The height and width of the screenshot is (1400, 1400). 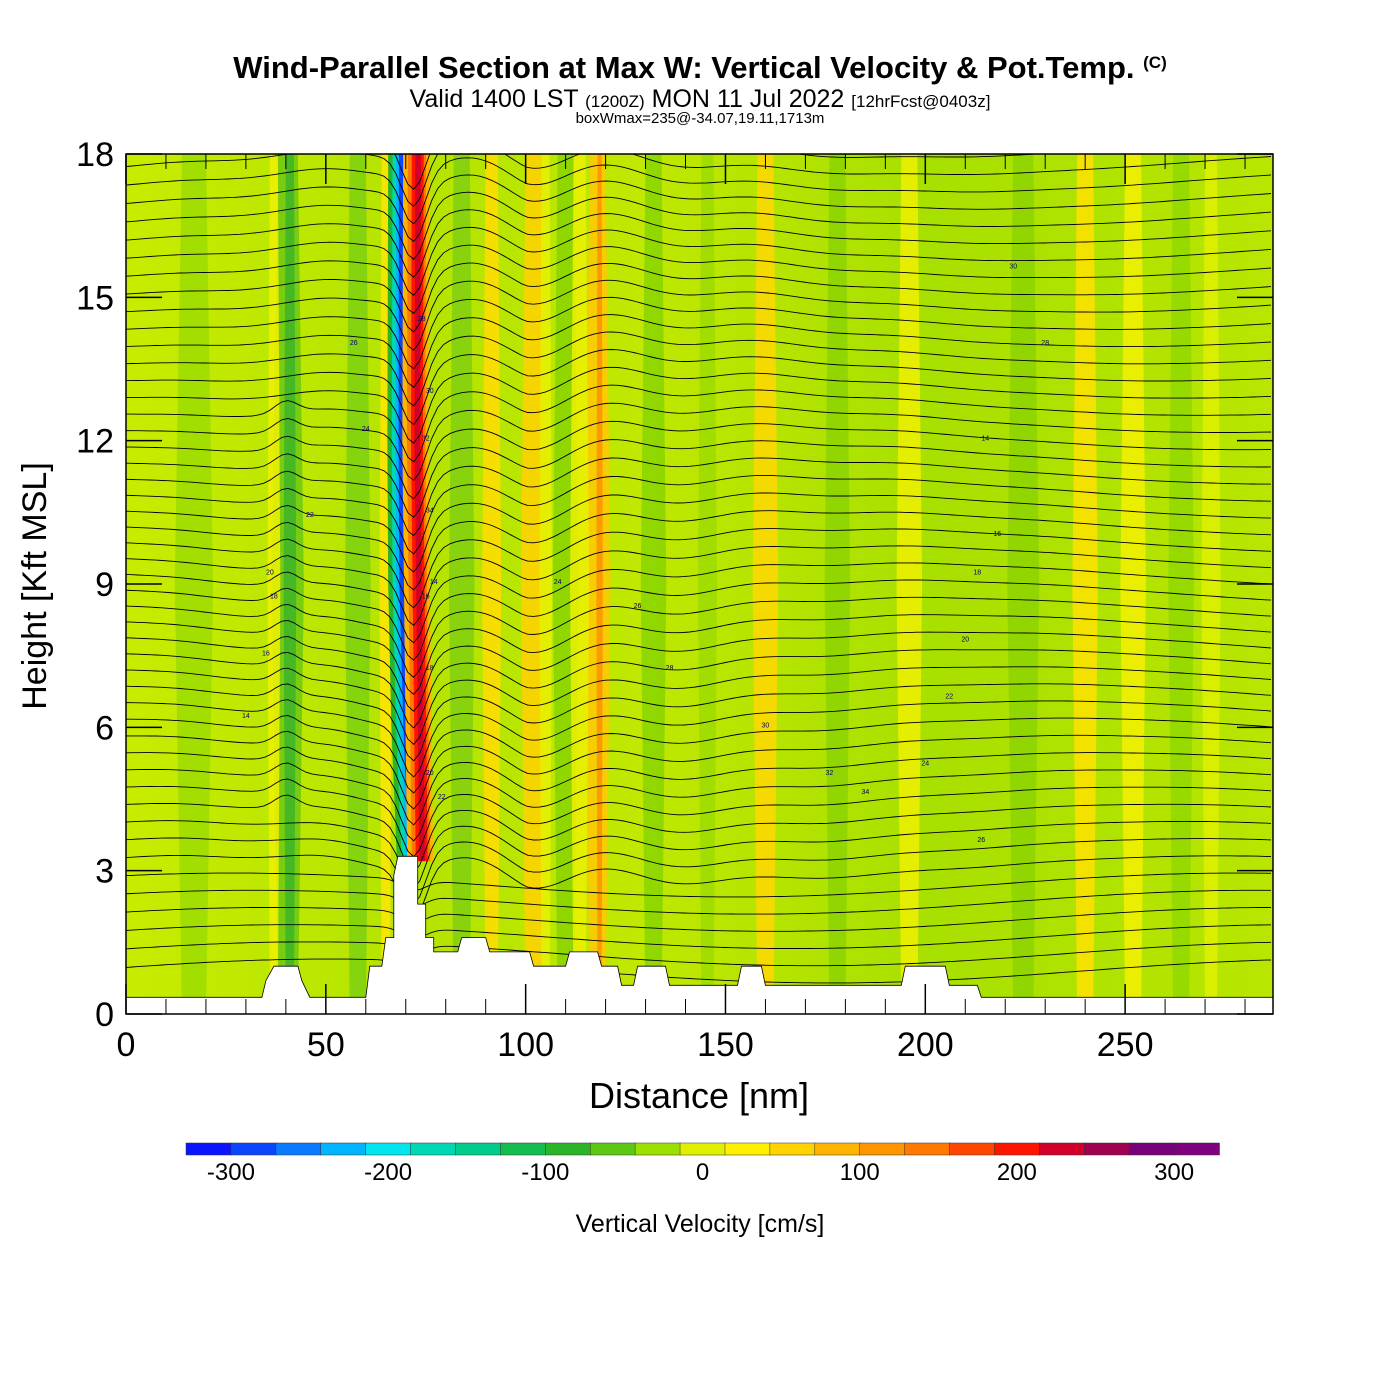 I want to click on x-tick-label: 100, so click(x=525, y=1045).